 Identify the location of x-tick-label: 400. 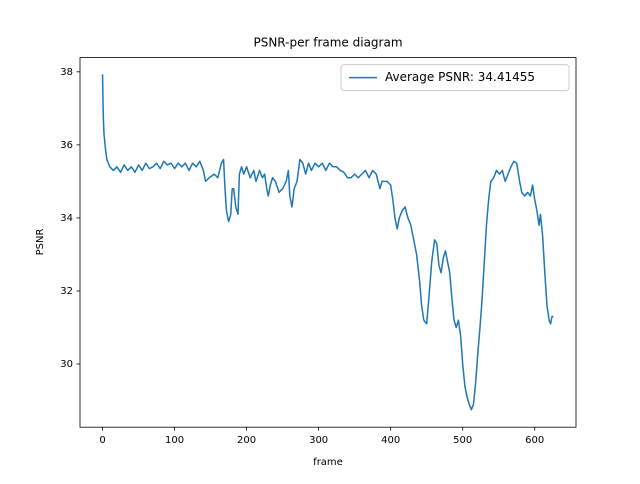
(390, 440).